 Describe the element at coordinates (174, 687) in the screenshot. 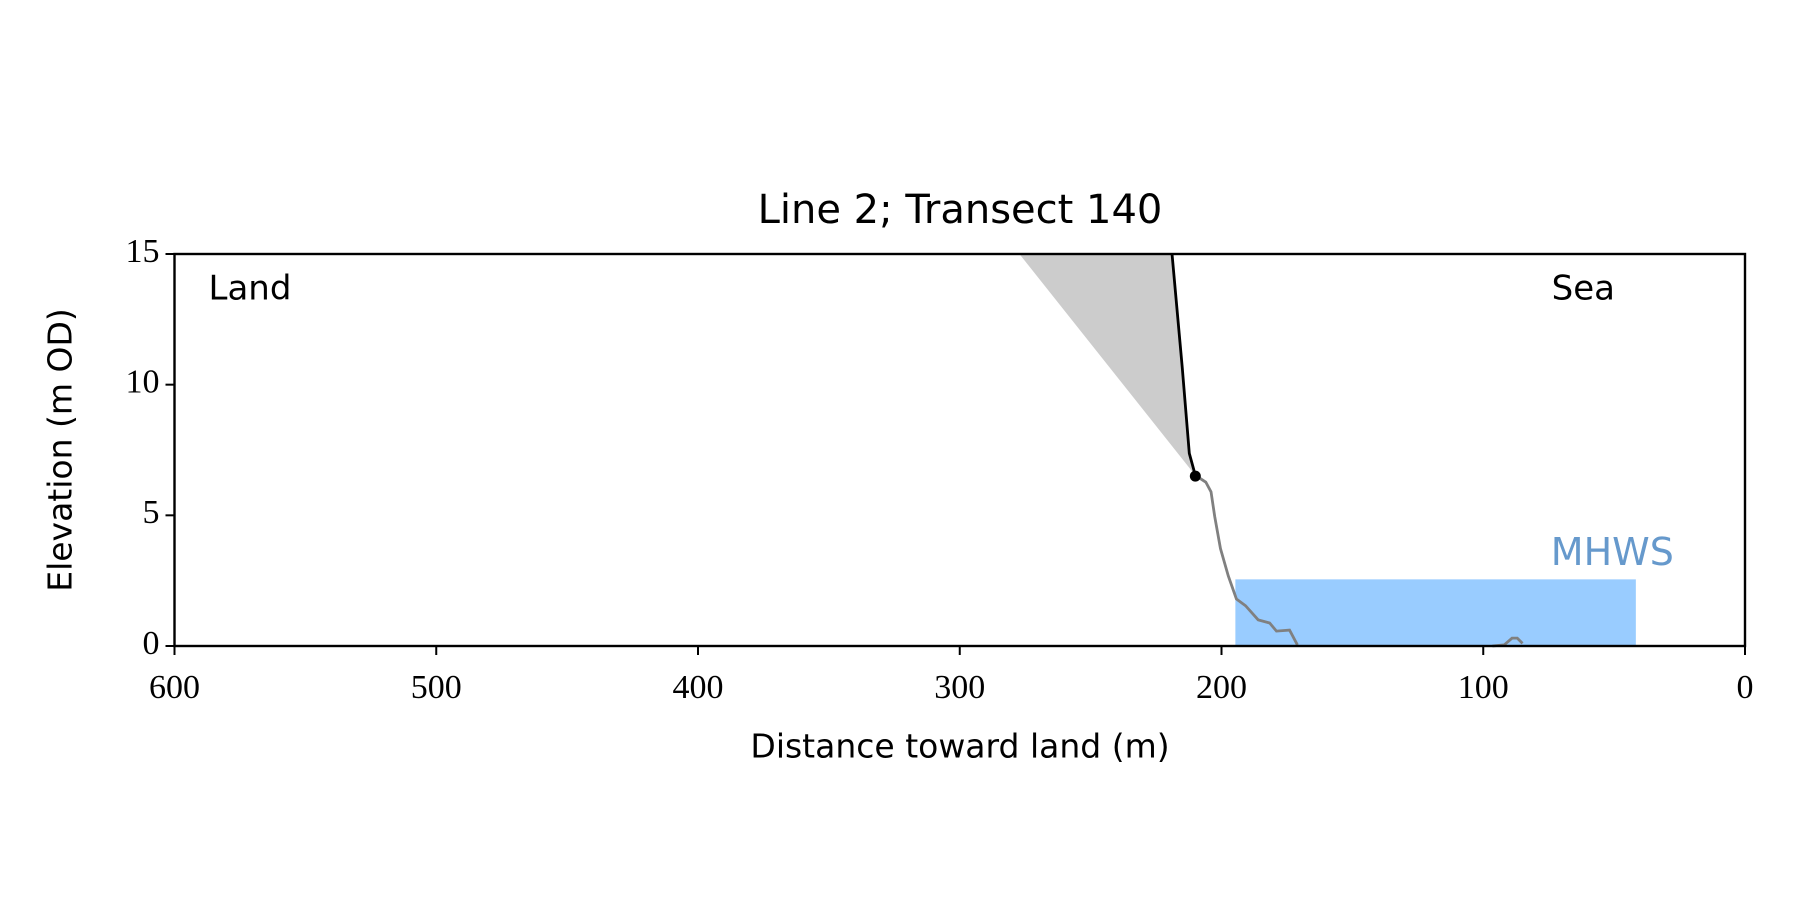

I see `x-tick-label: 600` at that location.